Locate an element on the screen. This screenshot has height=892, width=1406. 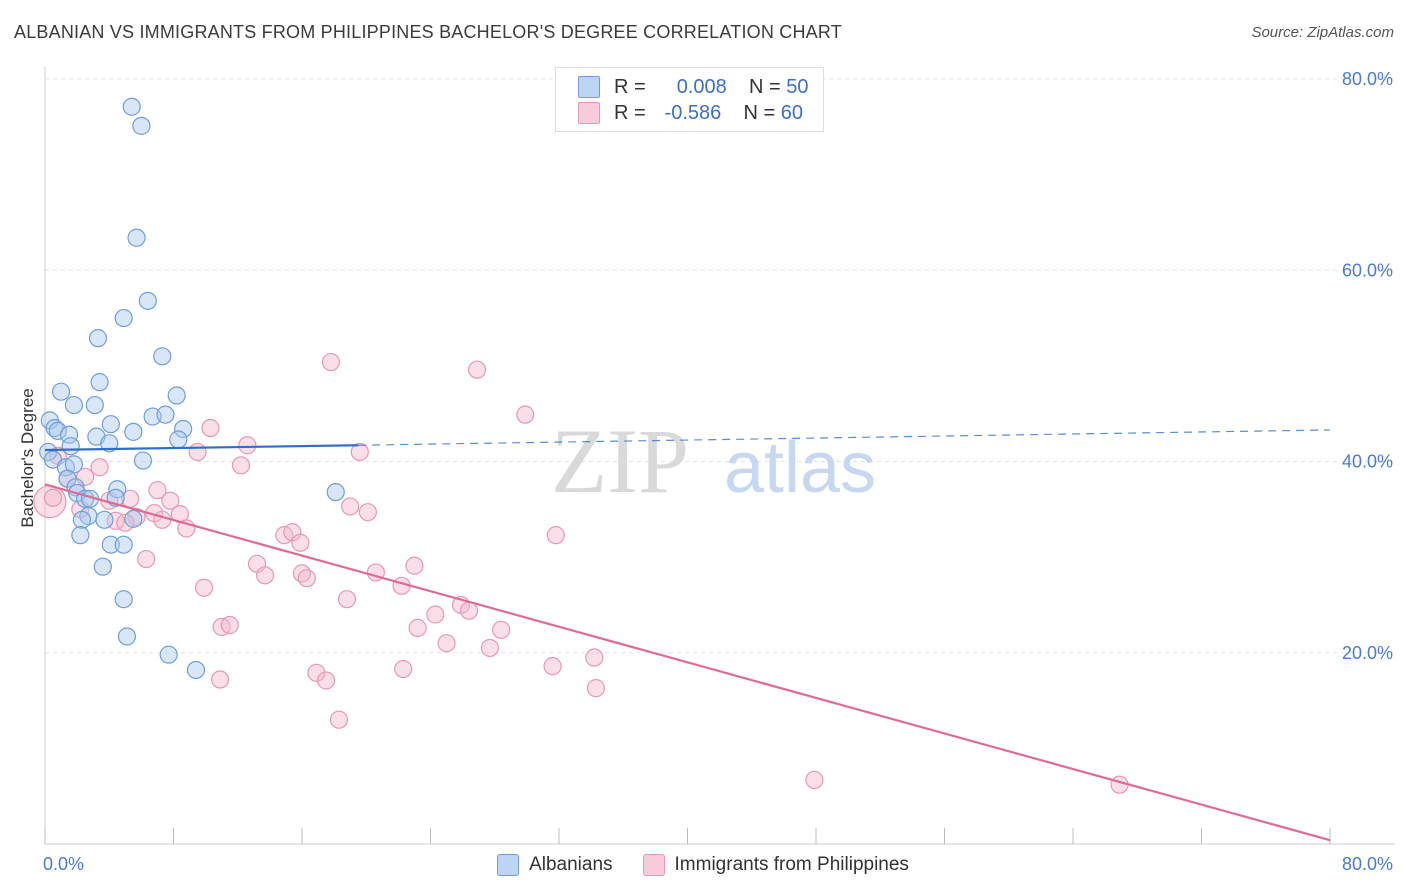
watermark-atlas: atlas is located at coordinates (800, 468).